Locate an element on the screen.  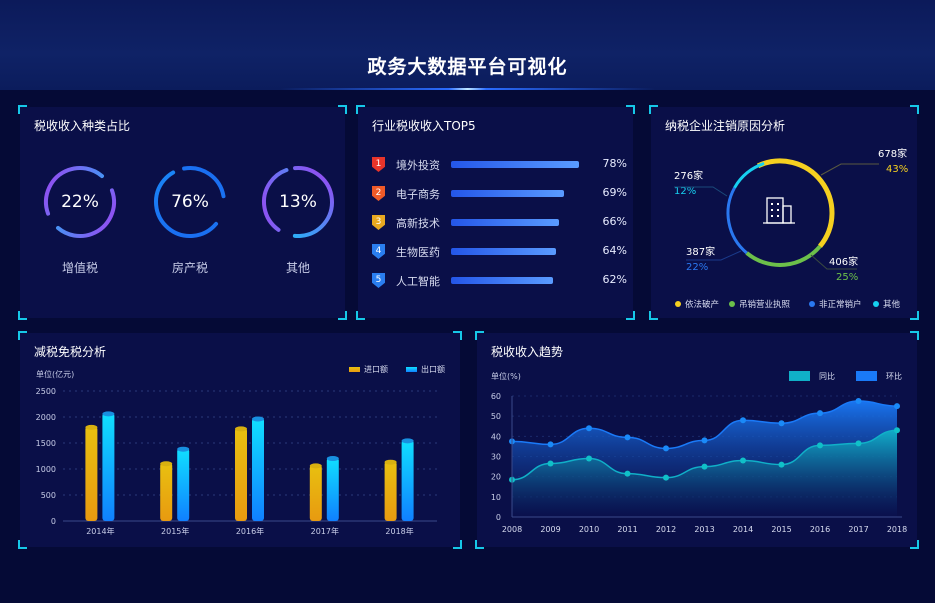
top5-row: 4 生物医药 64% is located at coordinates (499, 252).